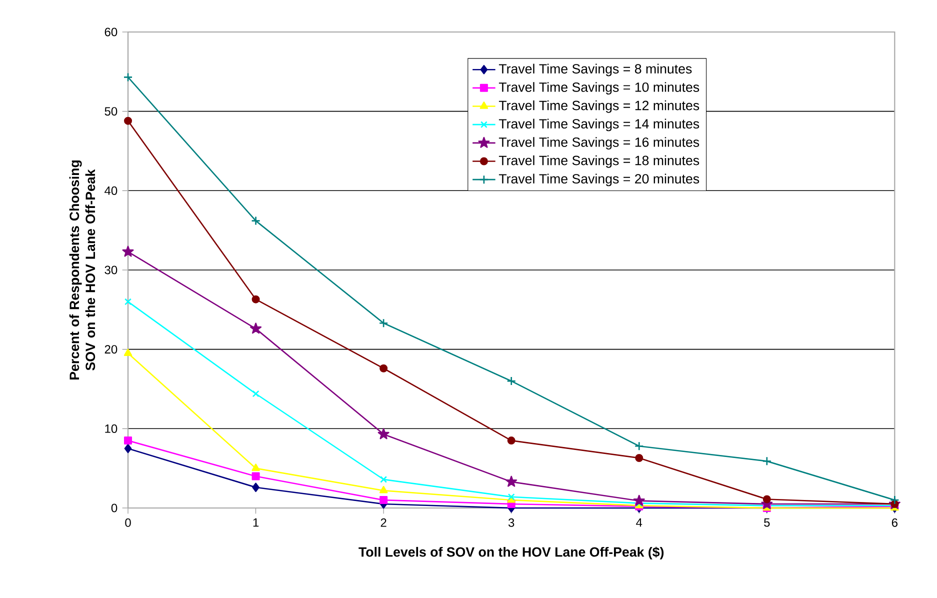 The image size is (937, 598). Describe the element at coordinates (111, 428) in the screenshot. I see `y-tick-label: 10` at that location.